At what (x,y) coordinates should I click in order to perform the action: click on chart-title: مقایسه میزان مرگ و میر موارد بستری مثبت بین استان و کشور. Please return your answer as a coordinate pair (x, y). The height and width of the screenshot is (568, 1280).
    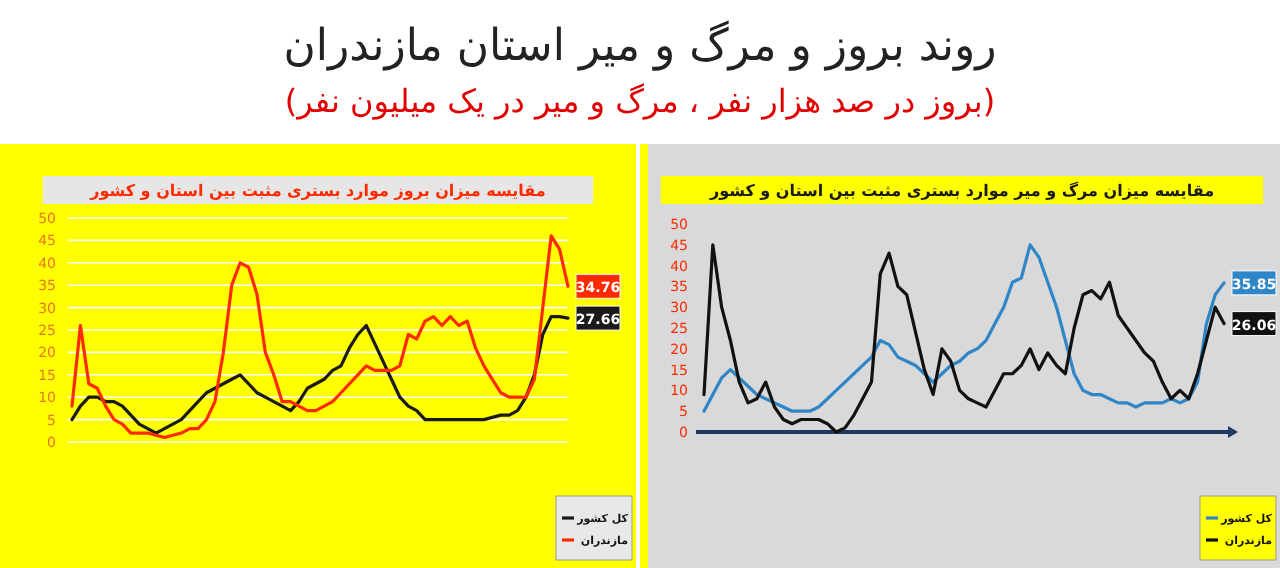
    Looking at the image, I should click on (961, 190).